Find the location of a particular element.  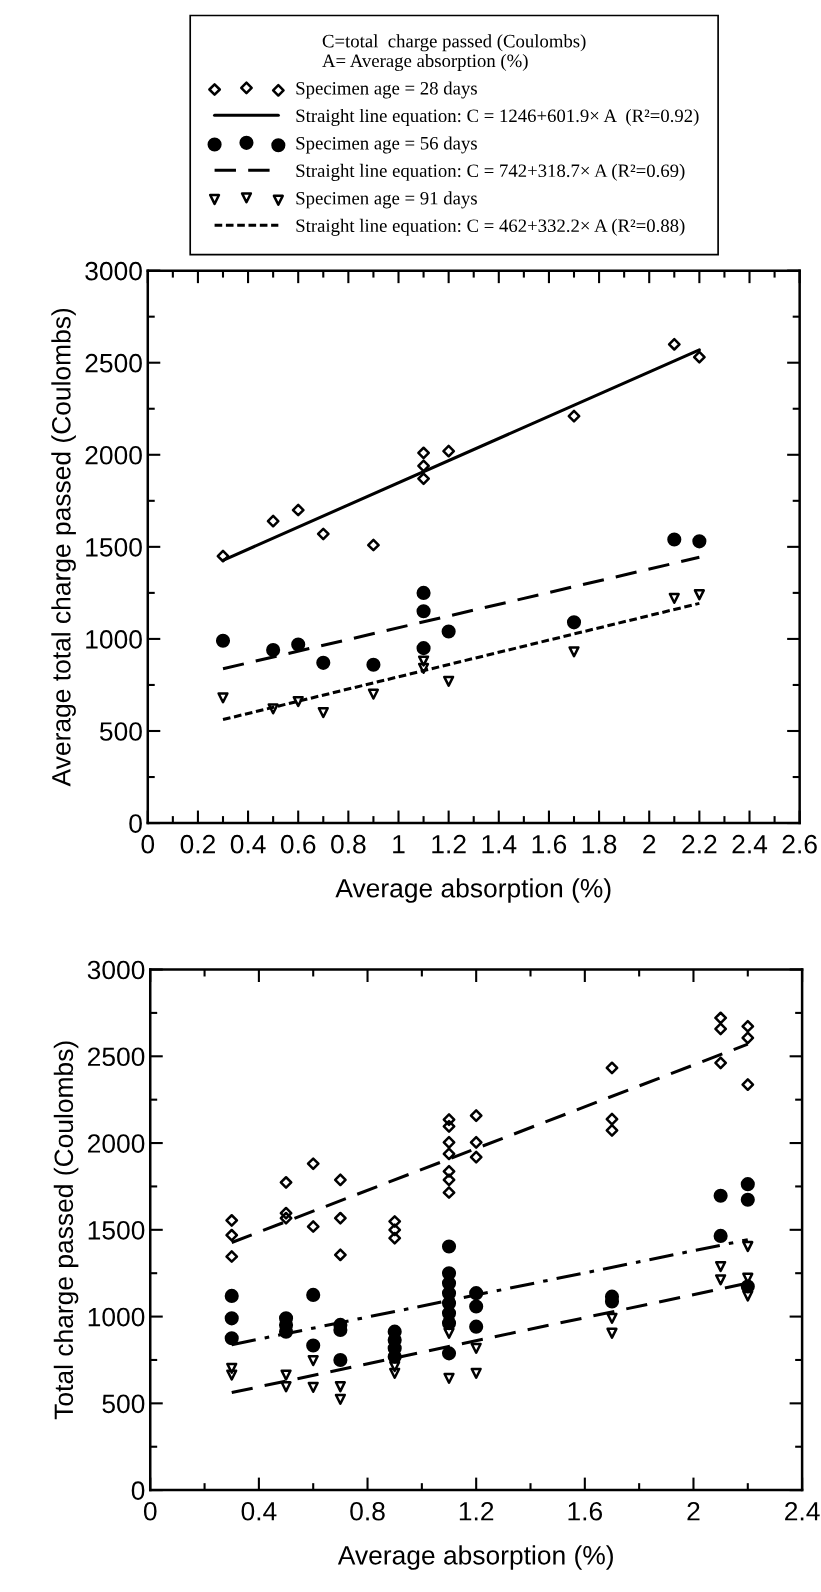

legend-label: Specimen age = 91 days is located at coordinates (386, 200).